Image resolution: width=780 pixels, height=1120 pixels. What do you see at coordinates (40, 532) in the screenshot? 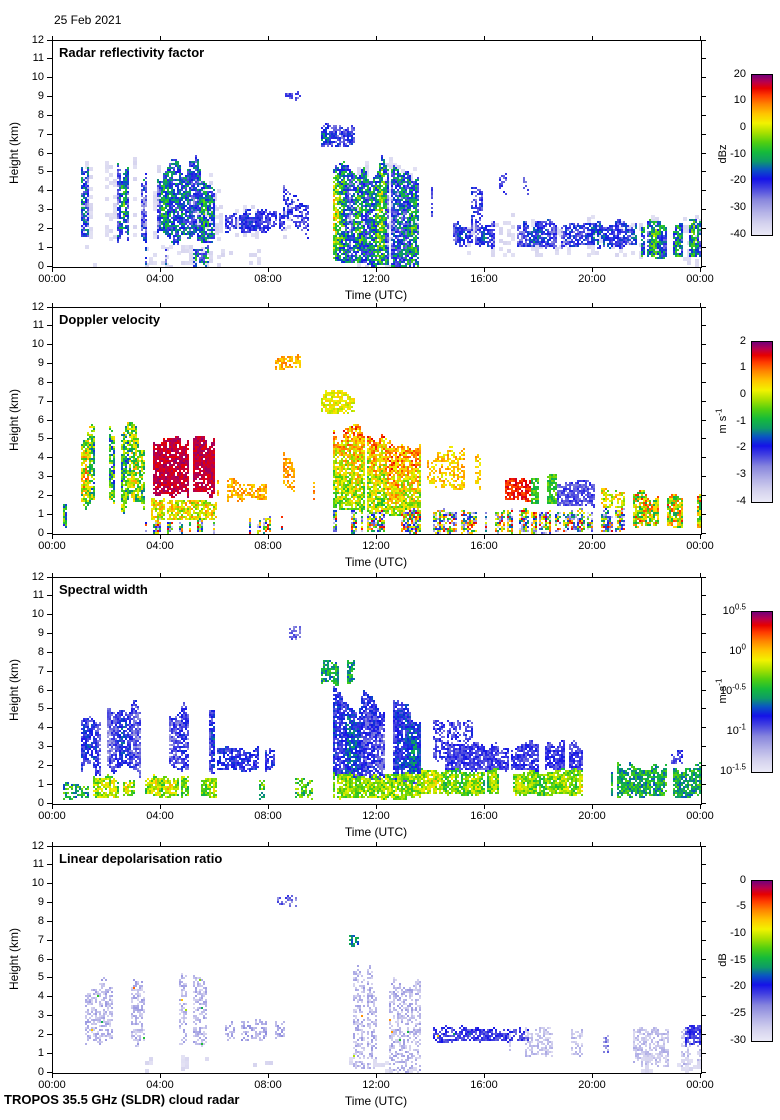
I see `y-tick-label: 0` at bounding box center [40, 532].